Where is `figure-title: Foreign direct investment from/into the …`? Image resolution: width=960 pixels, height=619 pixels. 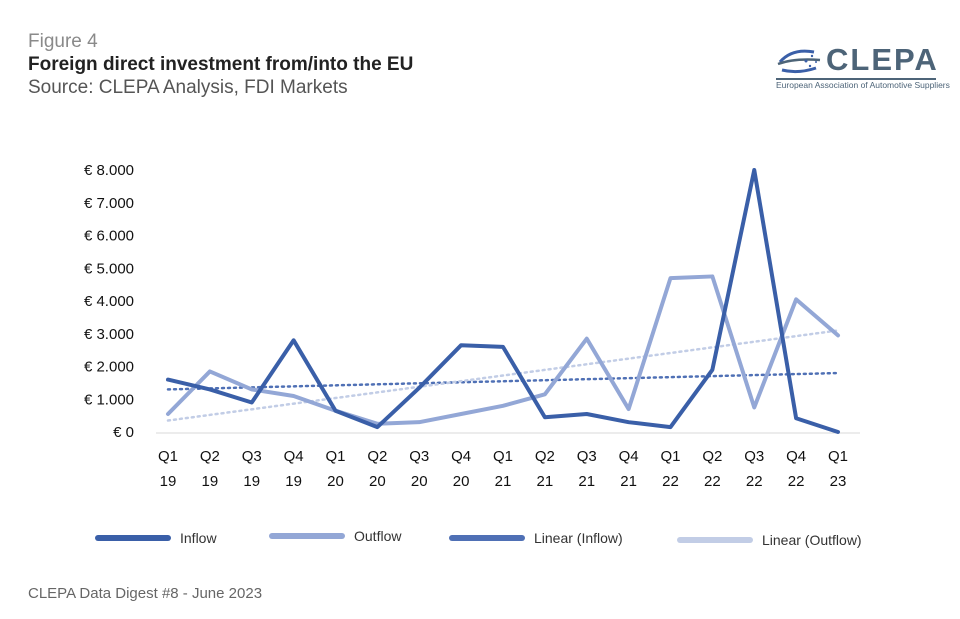
figure-title: Foreign direct investment from/into the … is located at coordinates (221, 64).